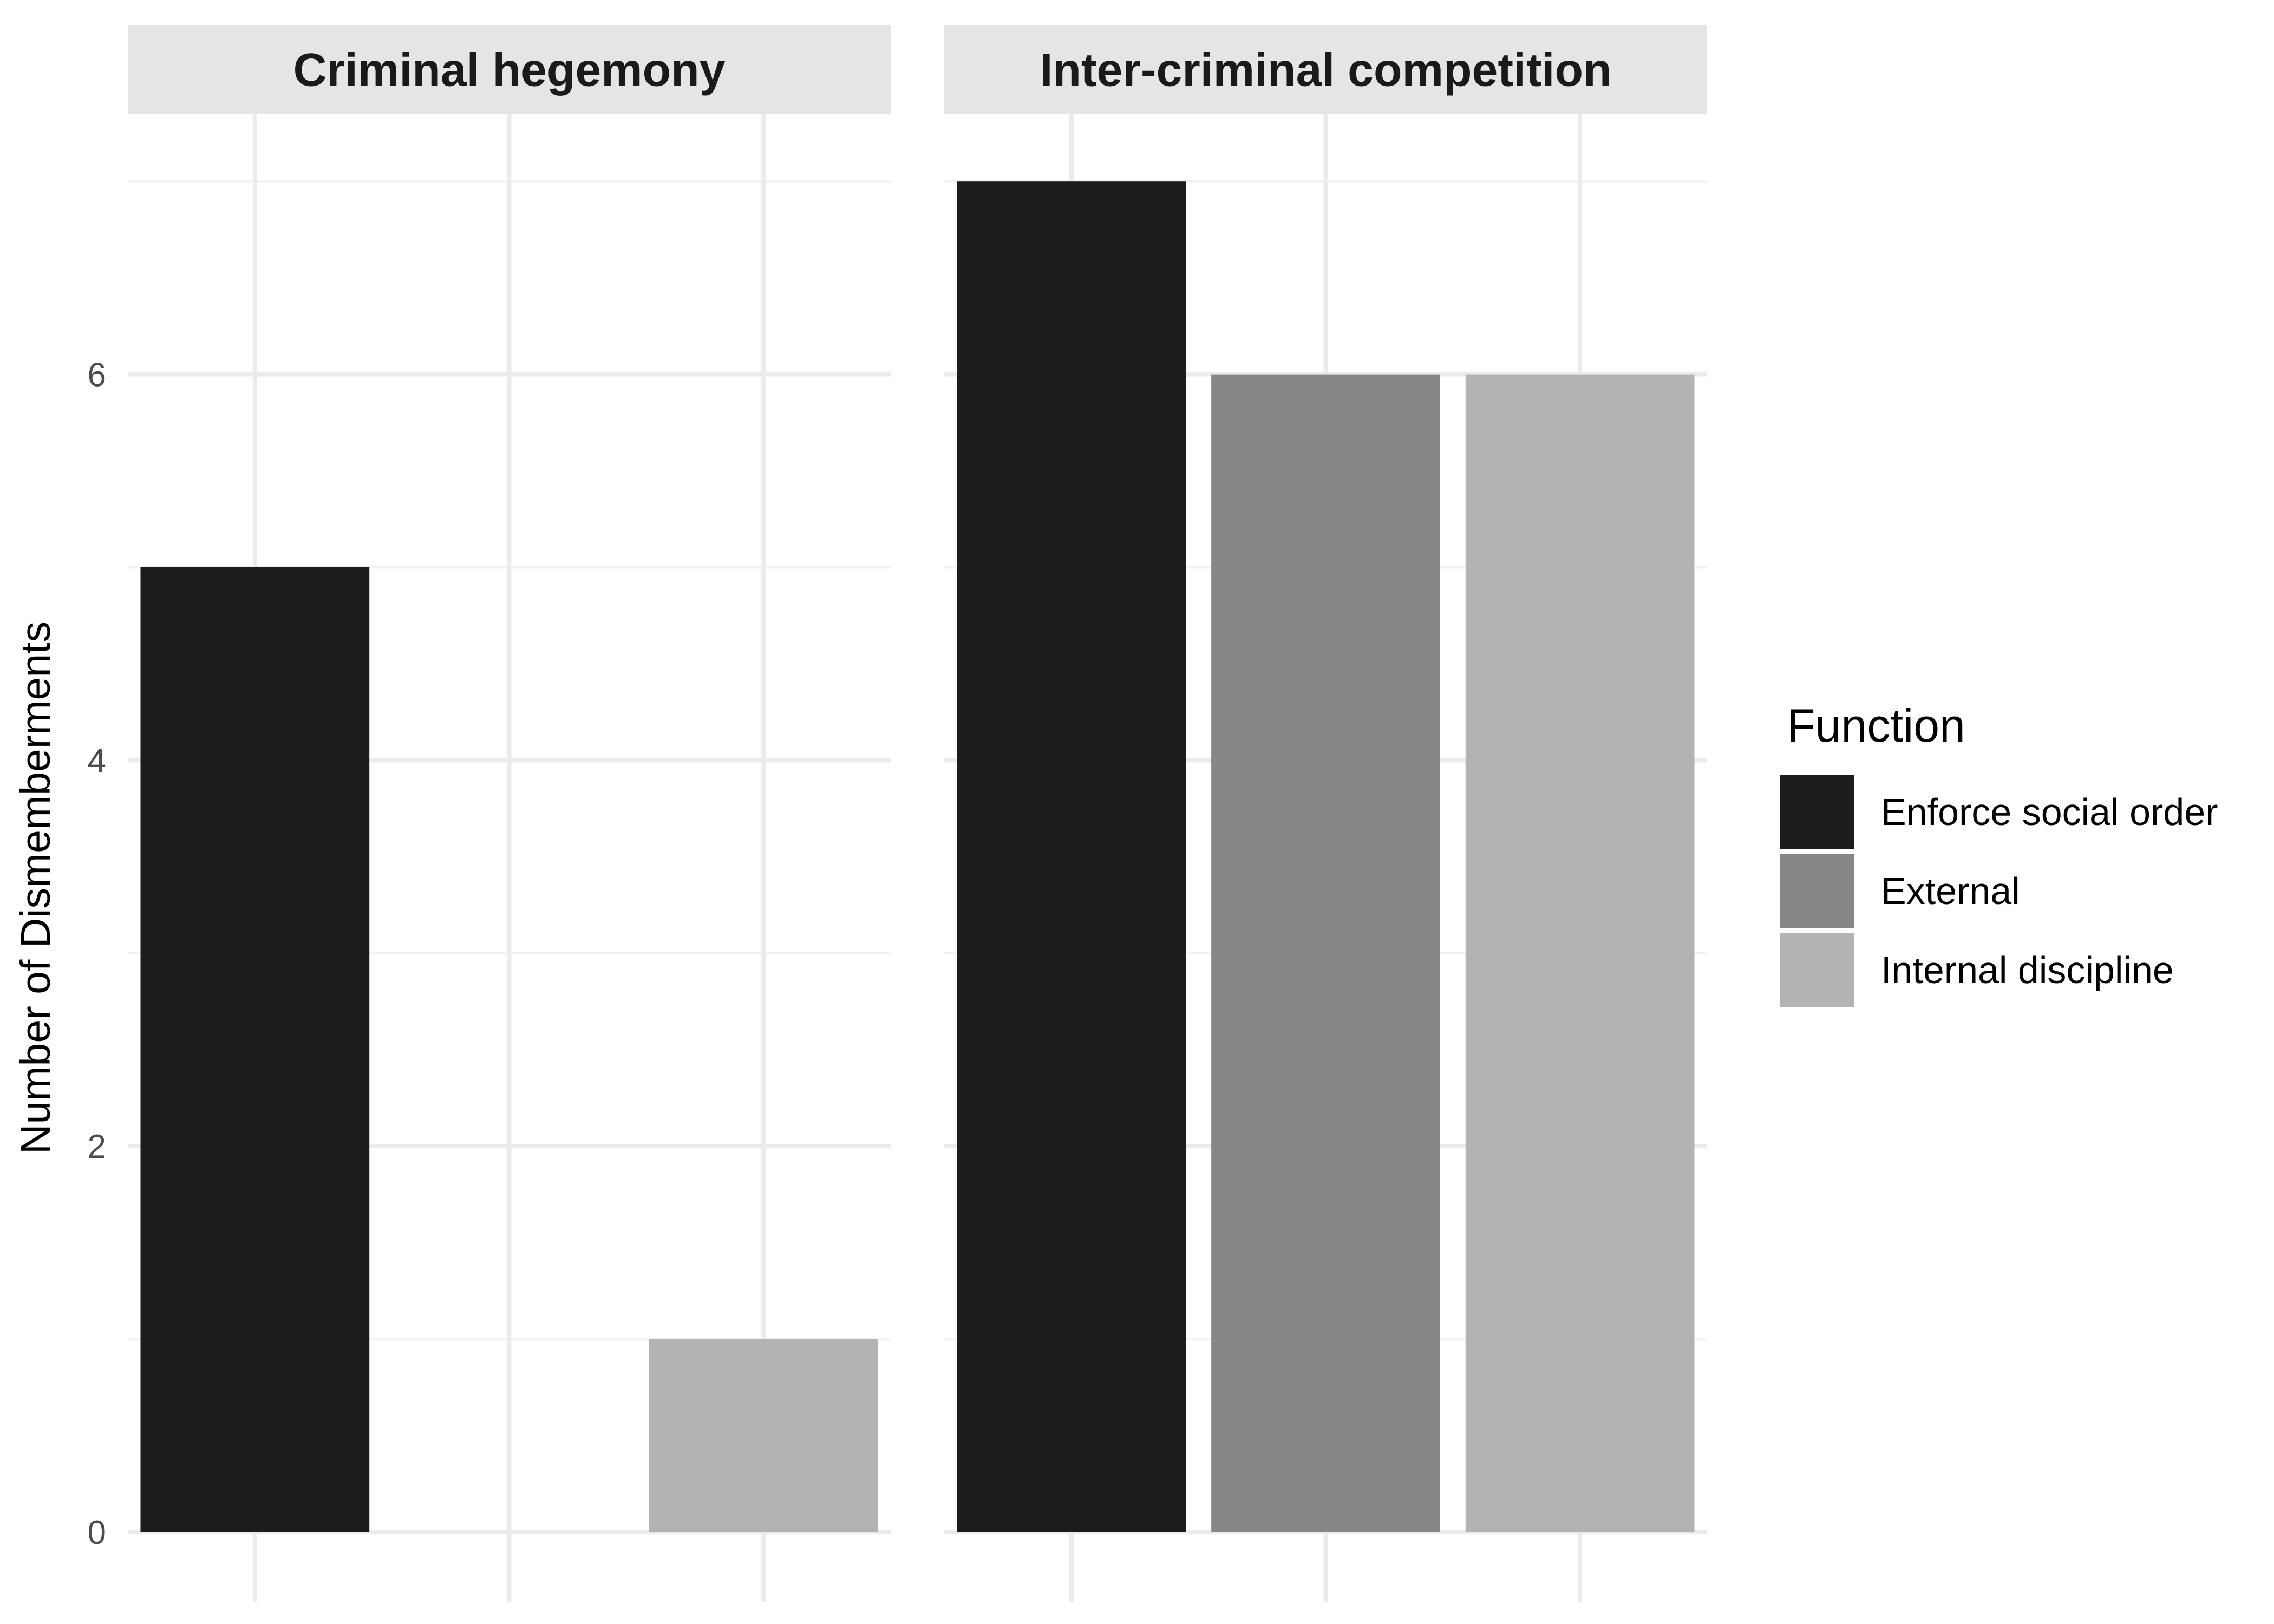  I want to click on facet-label: Criminal hegemony, so click(509, 70).